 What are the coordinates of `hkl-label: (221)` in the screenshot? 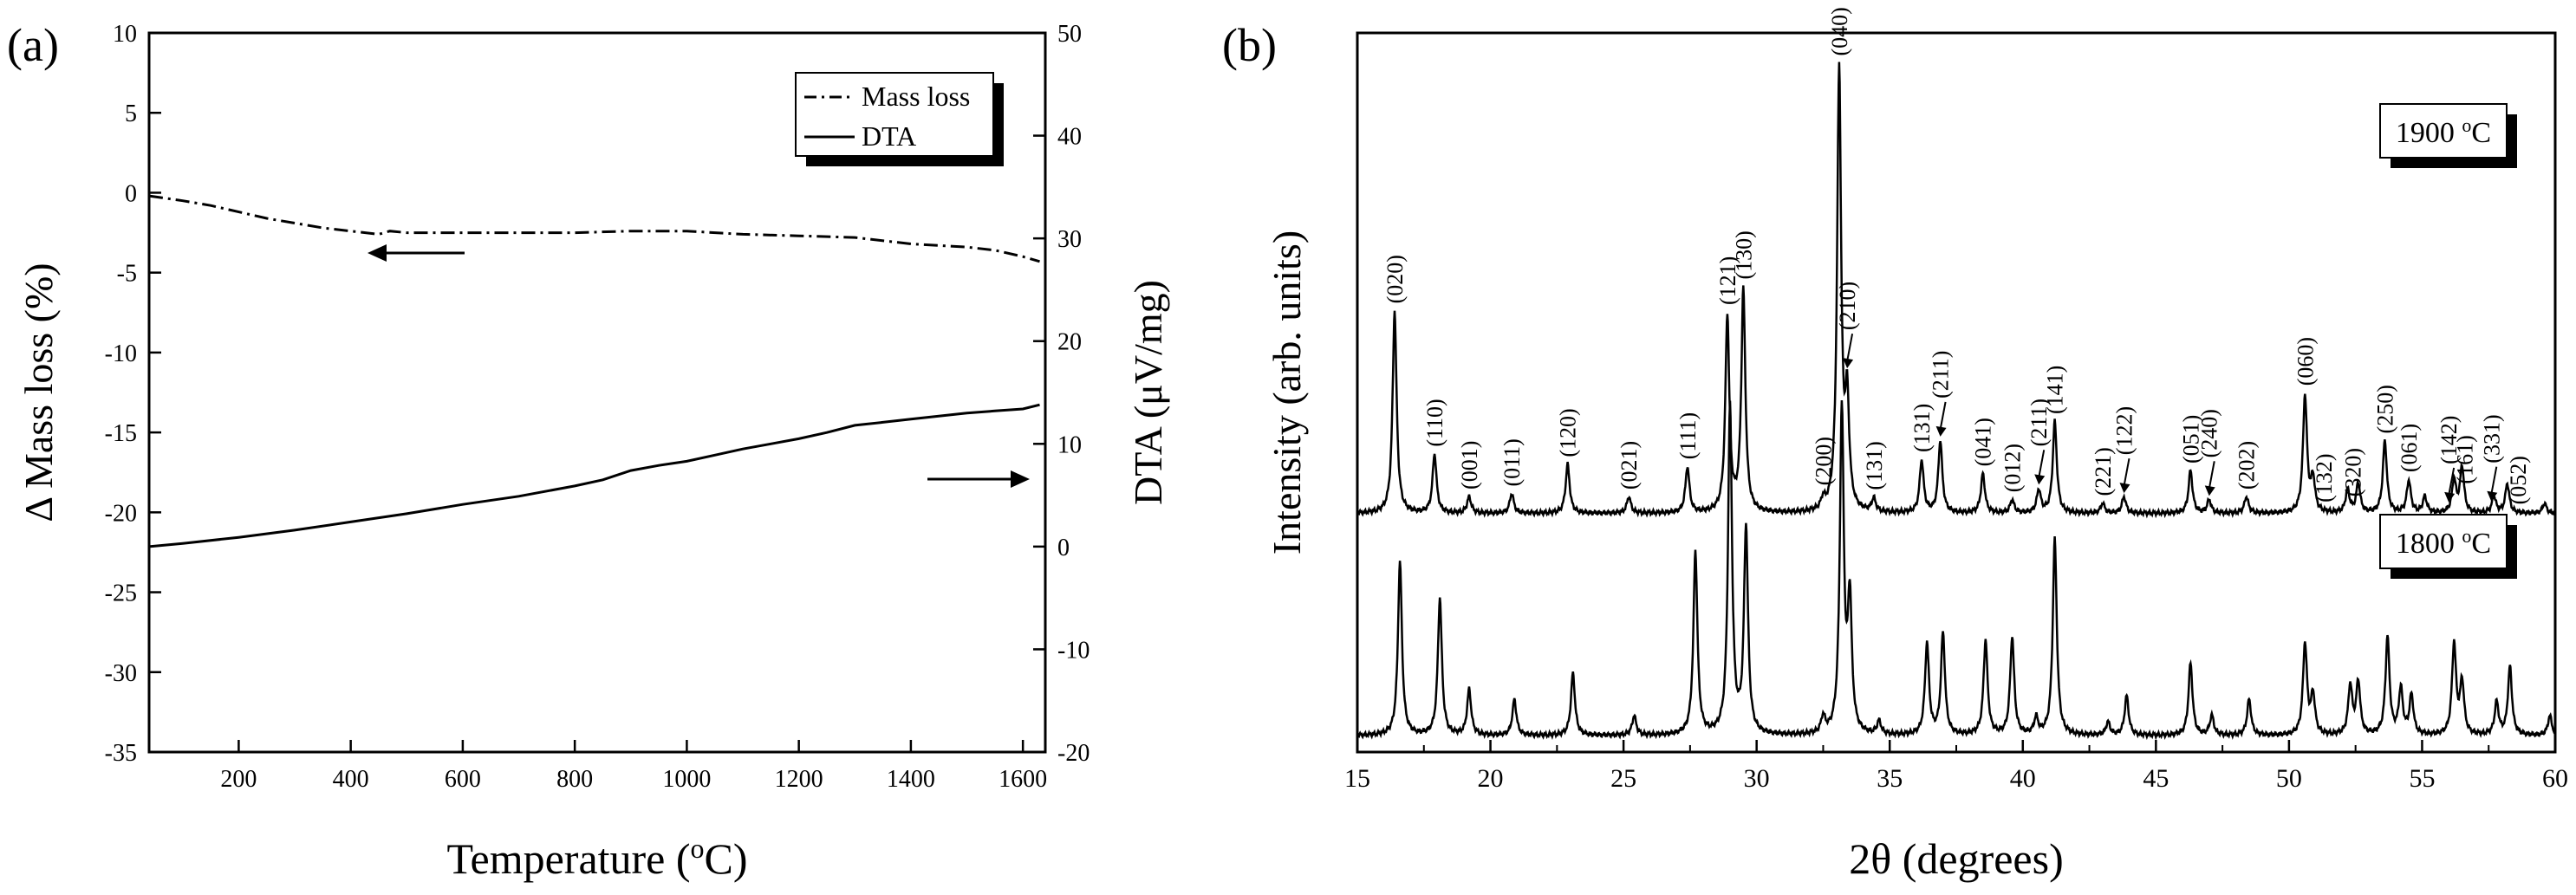 It's located at (2103, 472).